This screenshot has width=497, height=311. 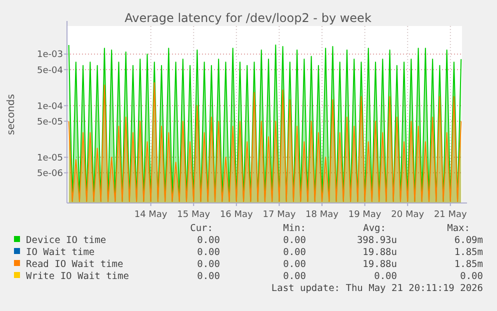 I want to click on text: Min:, so click(x=294, y=228).